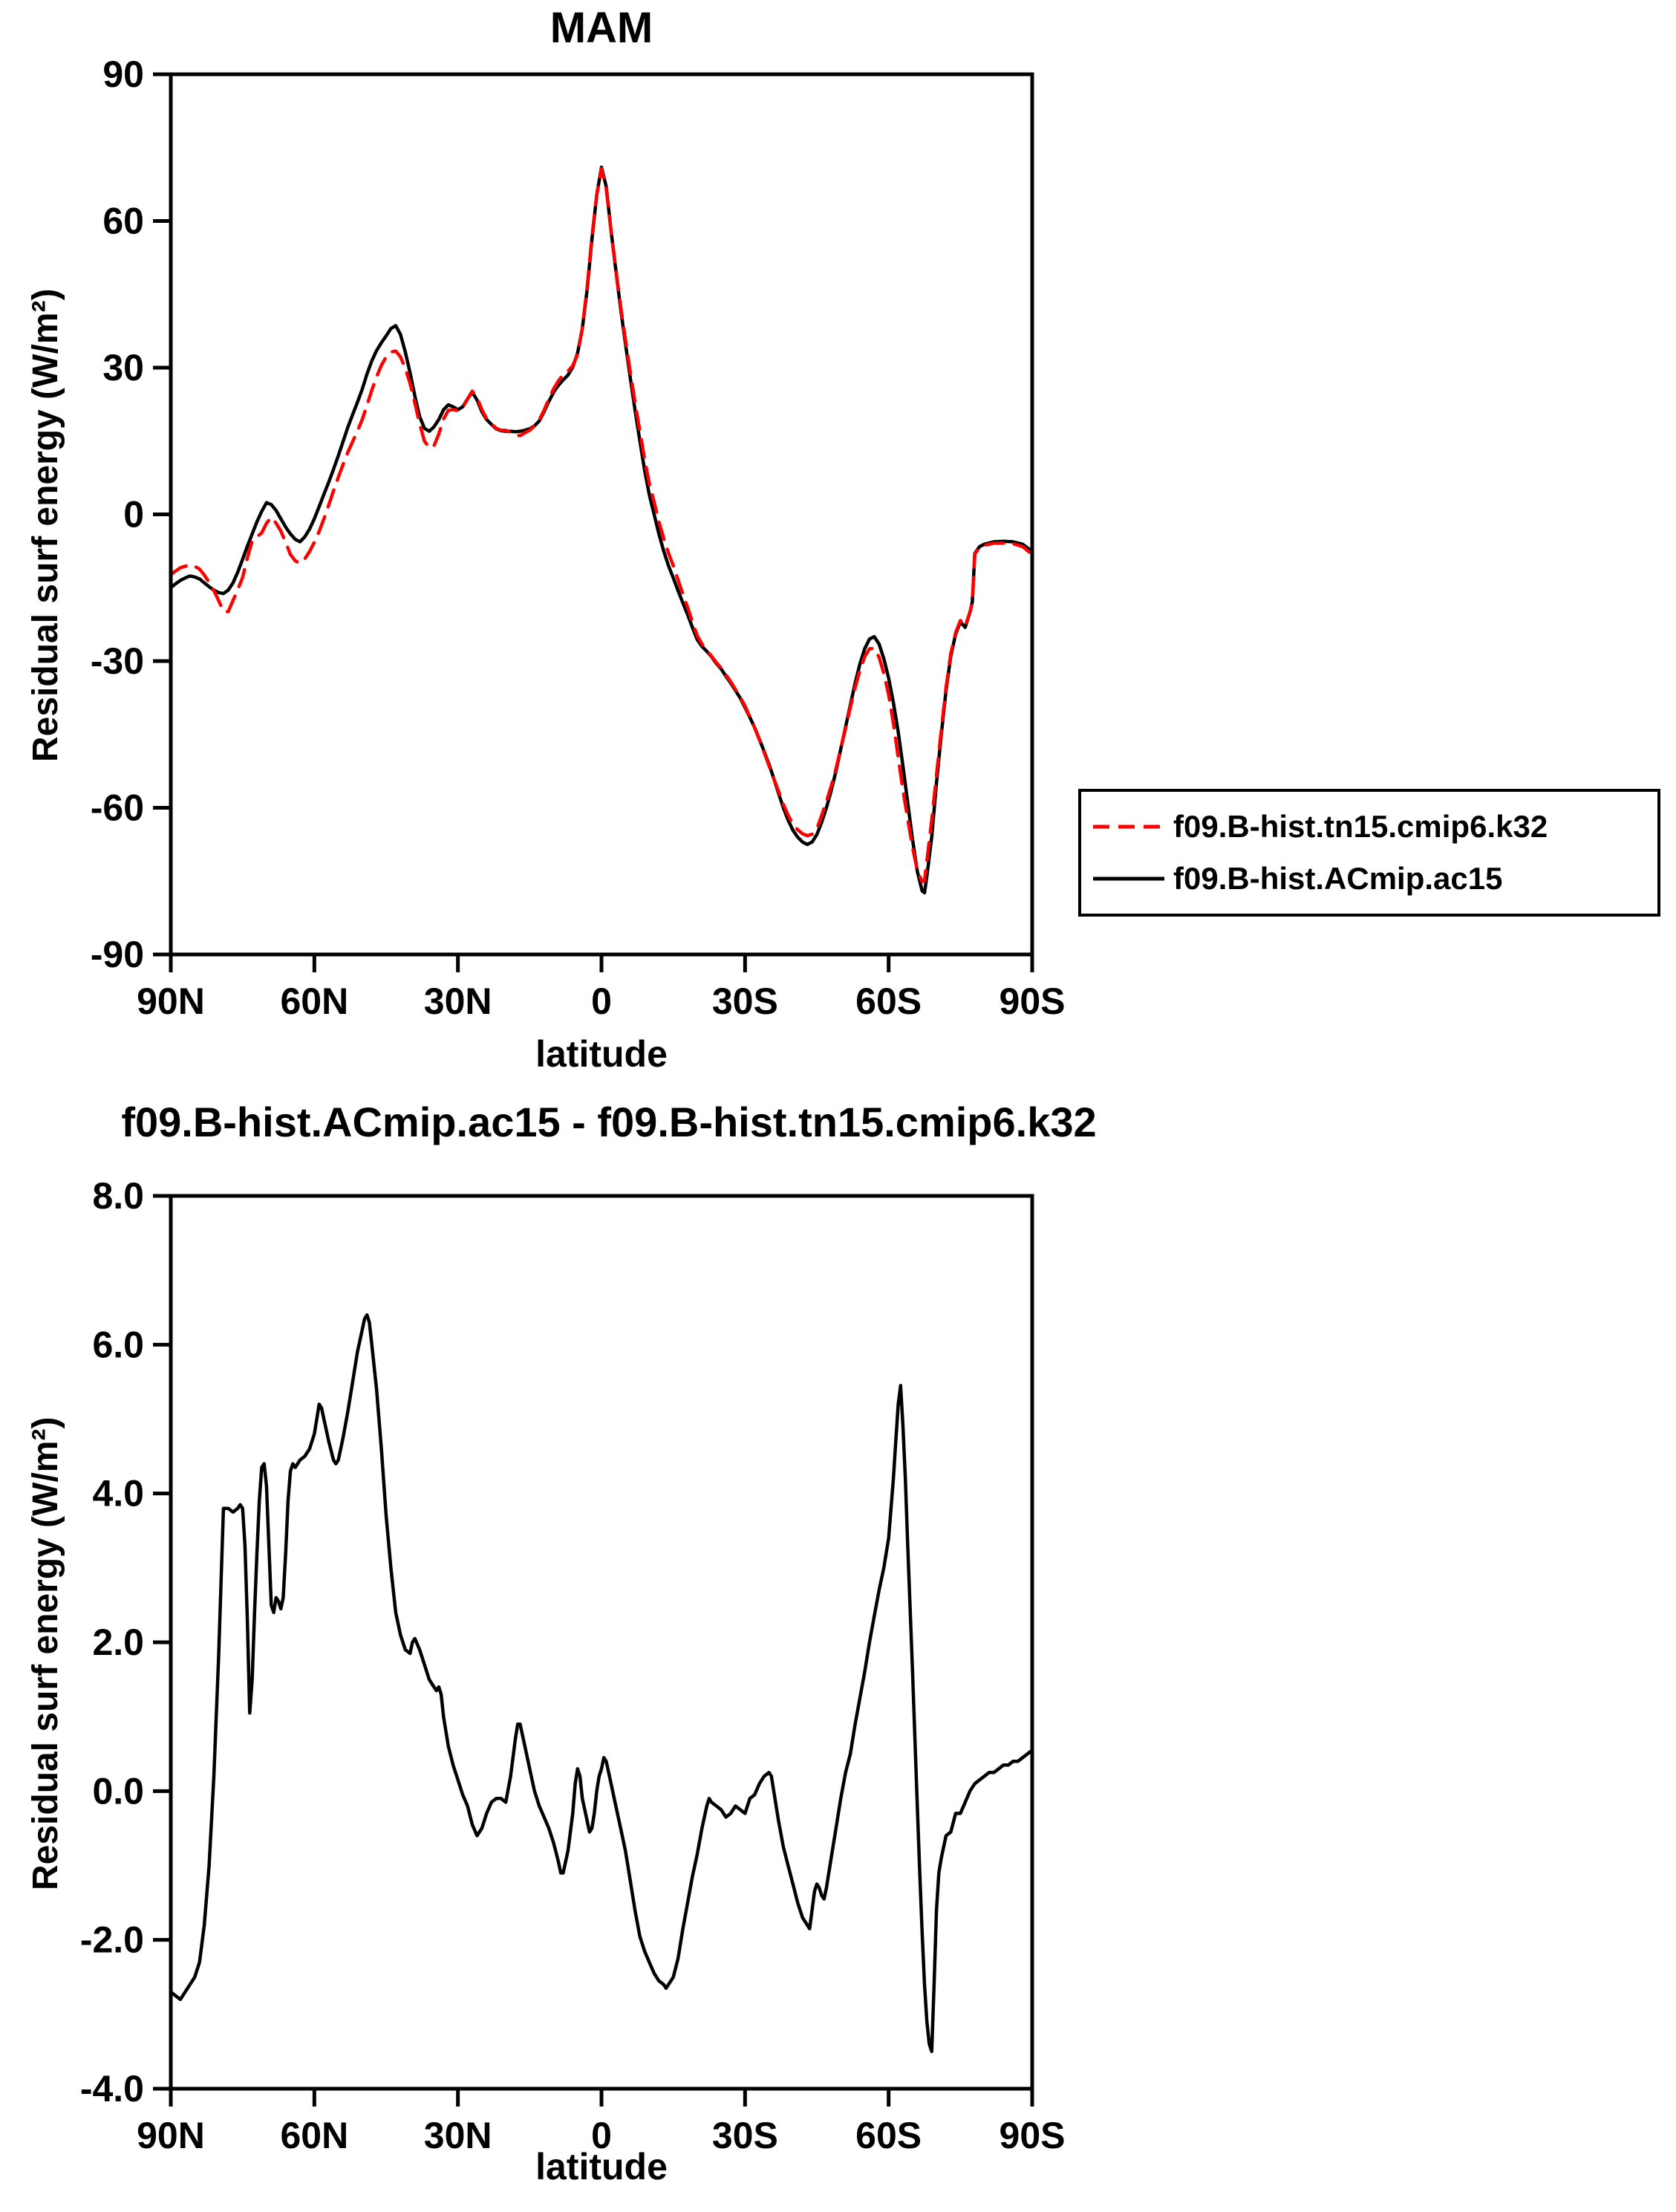  What do you see at coordinates (123, 222) in the screenshot?
I see `y-tick-label: 60` at bounding box center [123, 222].